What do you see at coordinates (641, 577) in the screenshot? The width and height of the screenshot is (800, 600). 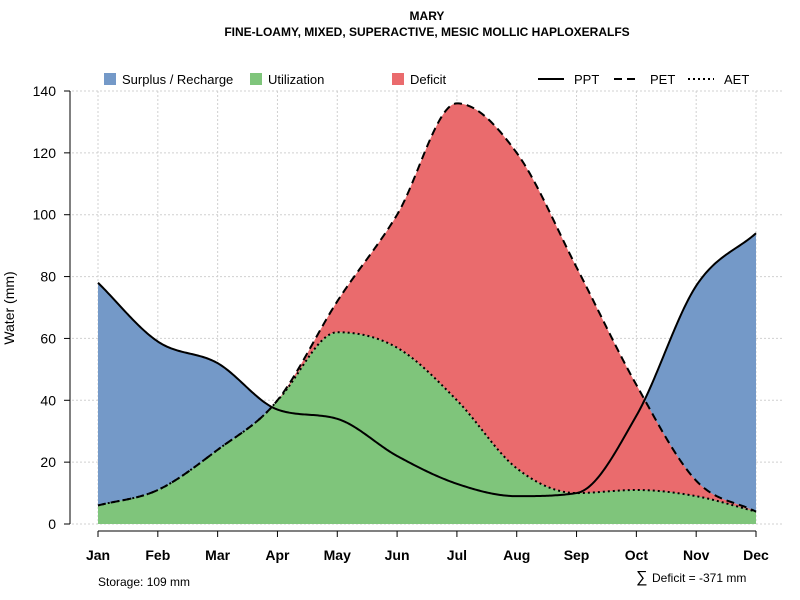 I see `deficit-sum-symbol: ∑` at bounding box center [641, 577].